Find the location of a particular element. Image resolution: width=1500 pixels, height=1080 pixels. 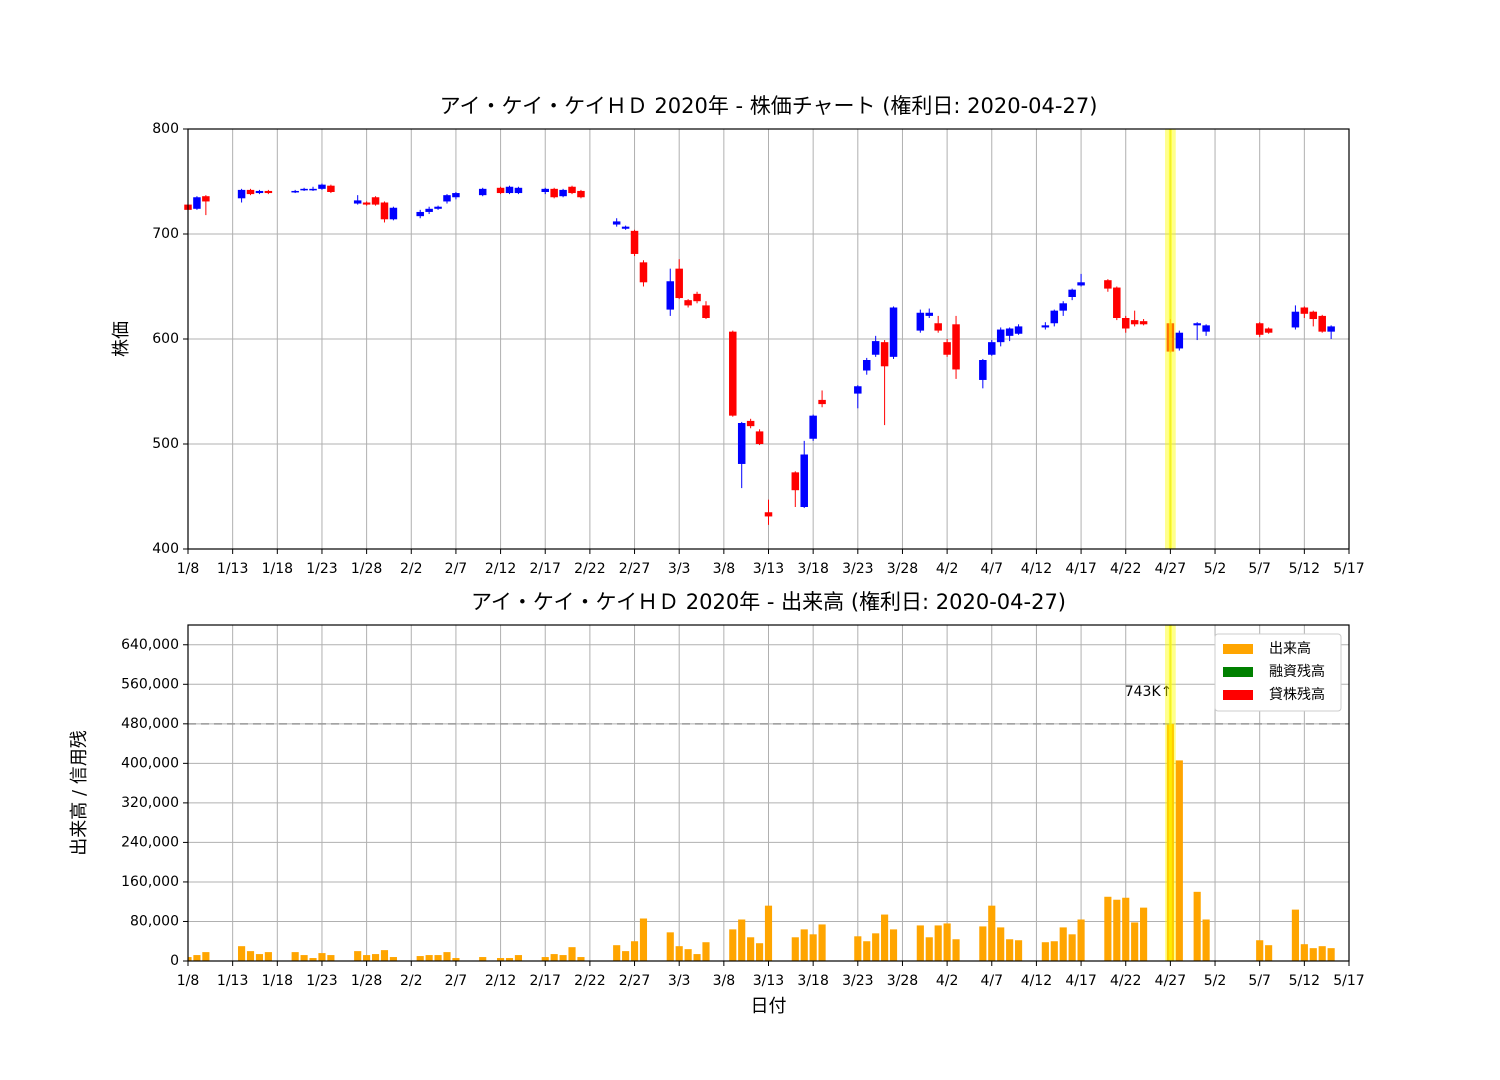

x-tick-label: 3/8 is located at coordinates (724, 981).